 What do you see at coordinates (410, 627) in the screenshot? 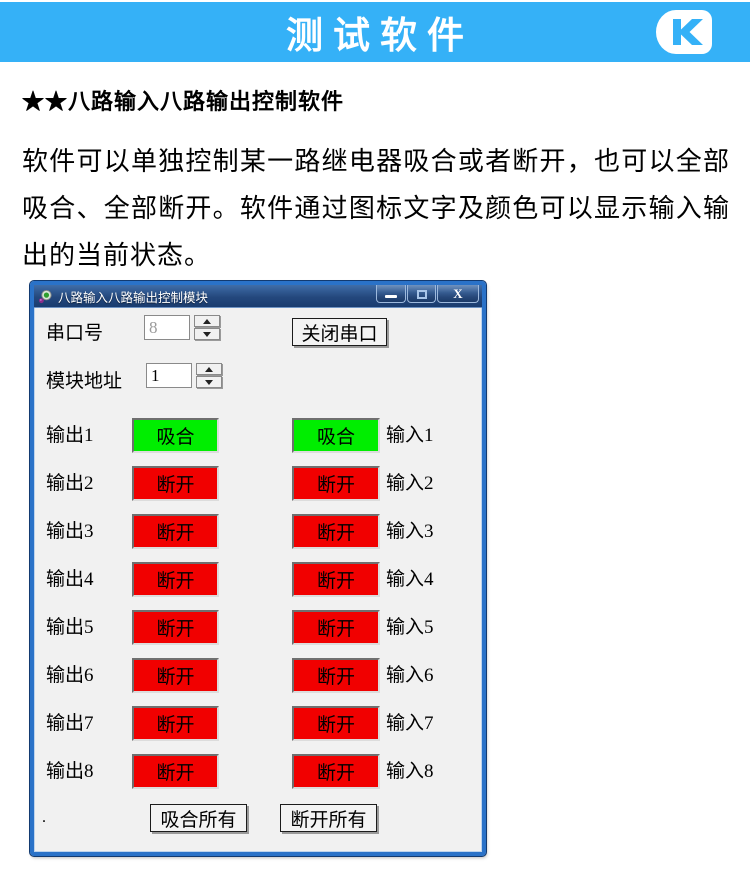
I see `input-label: 输入5` at bounding box center [410, 627].